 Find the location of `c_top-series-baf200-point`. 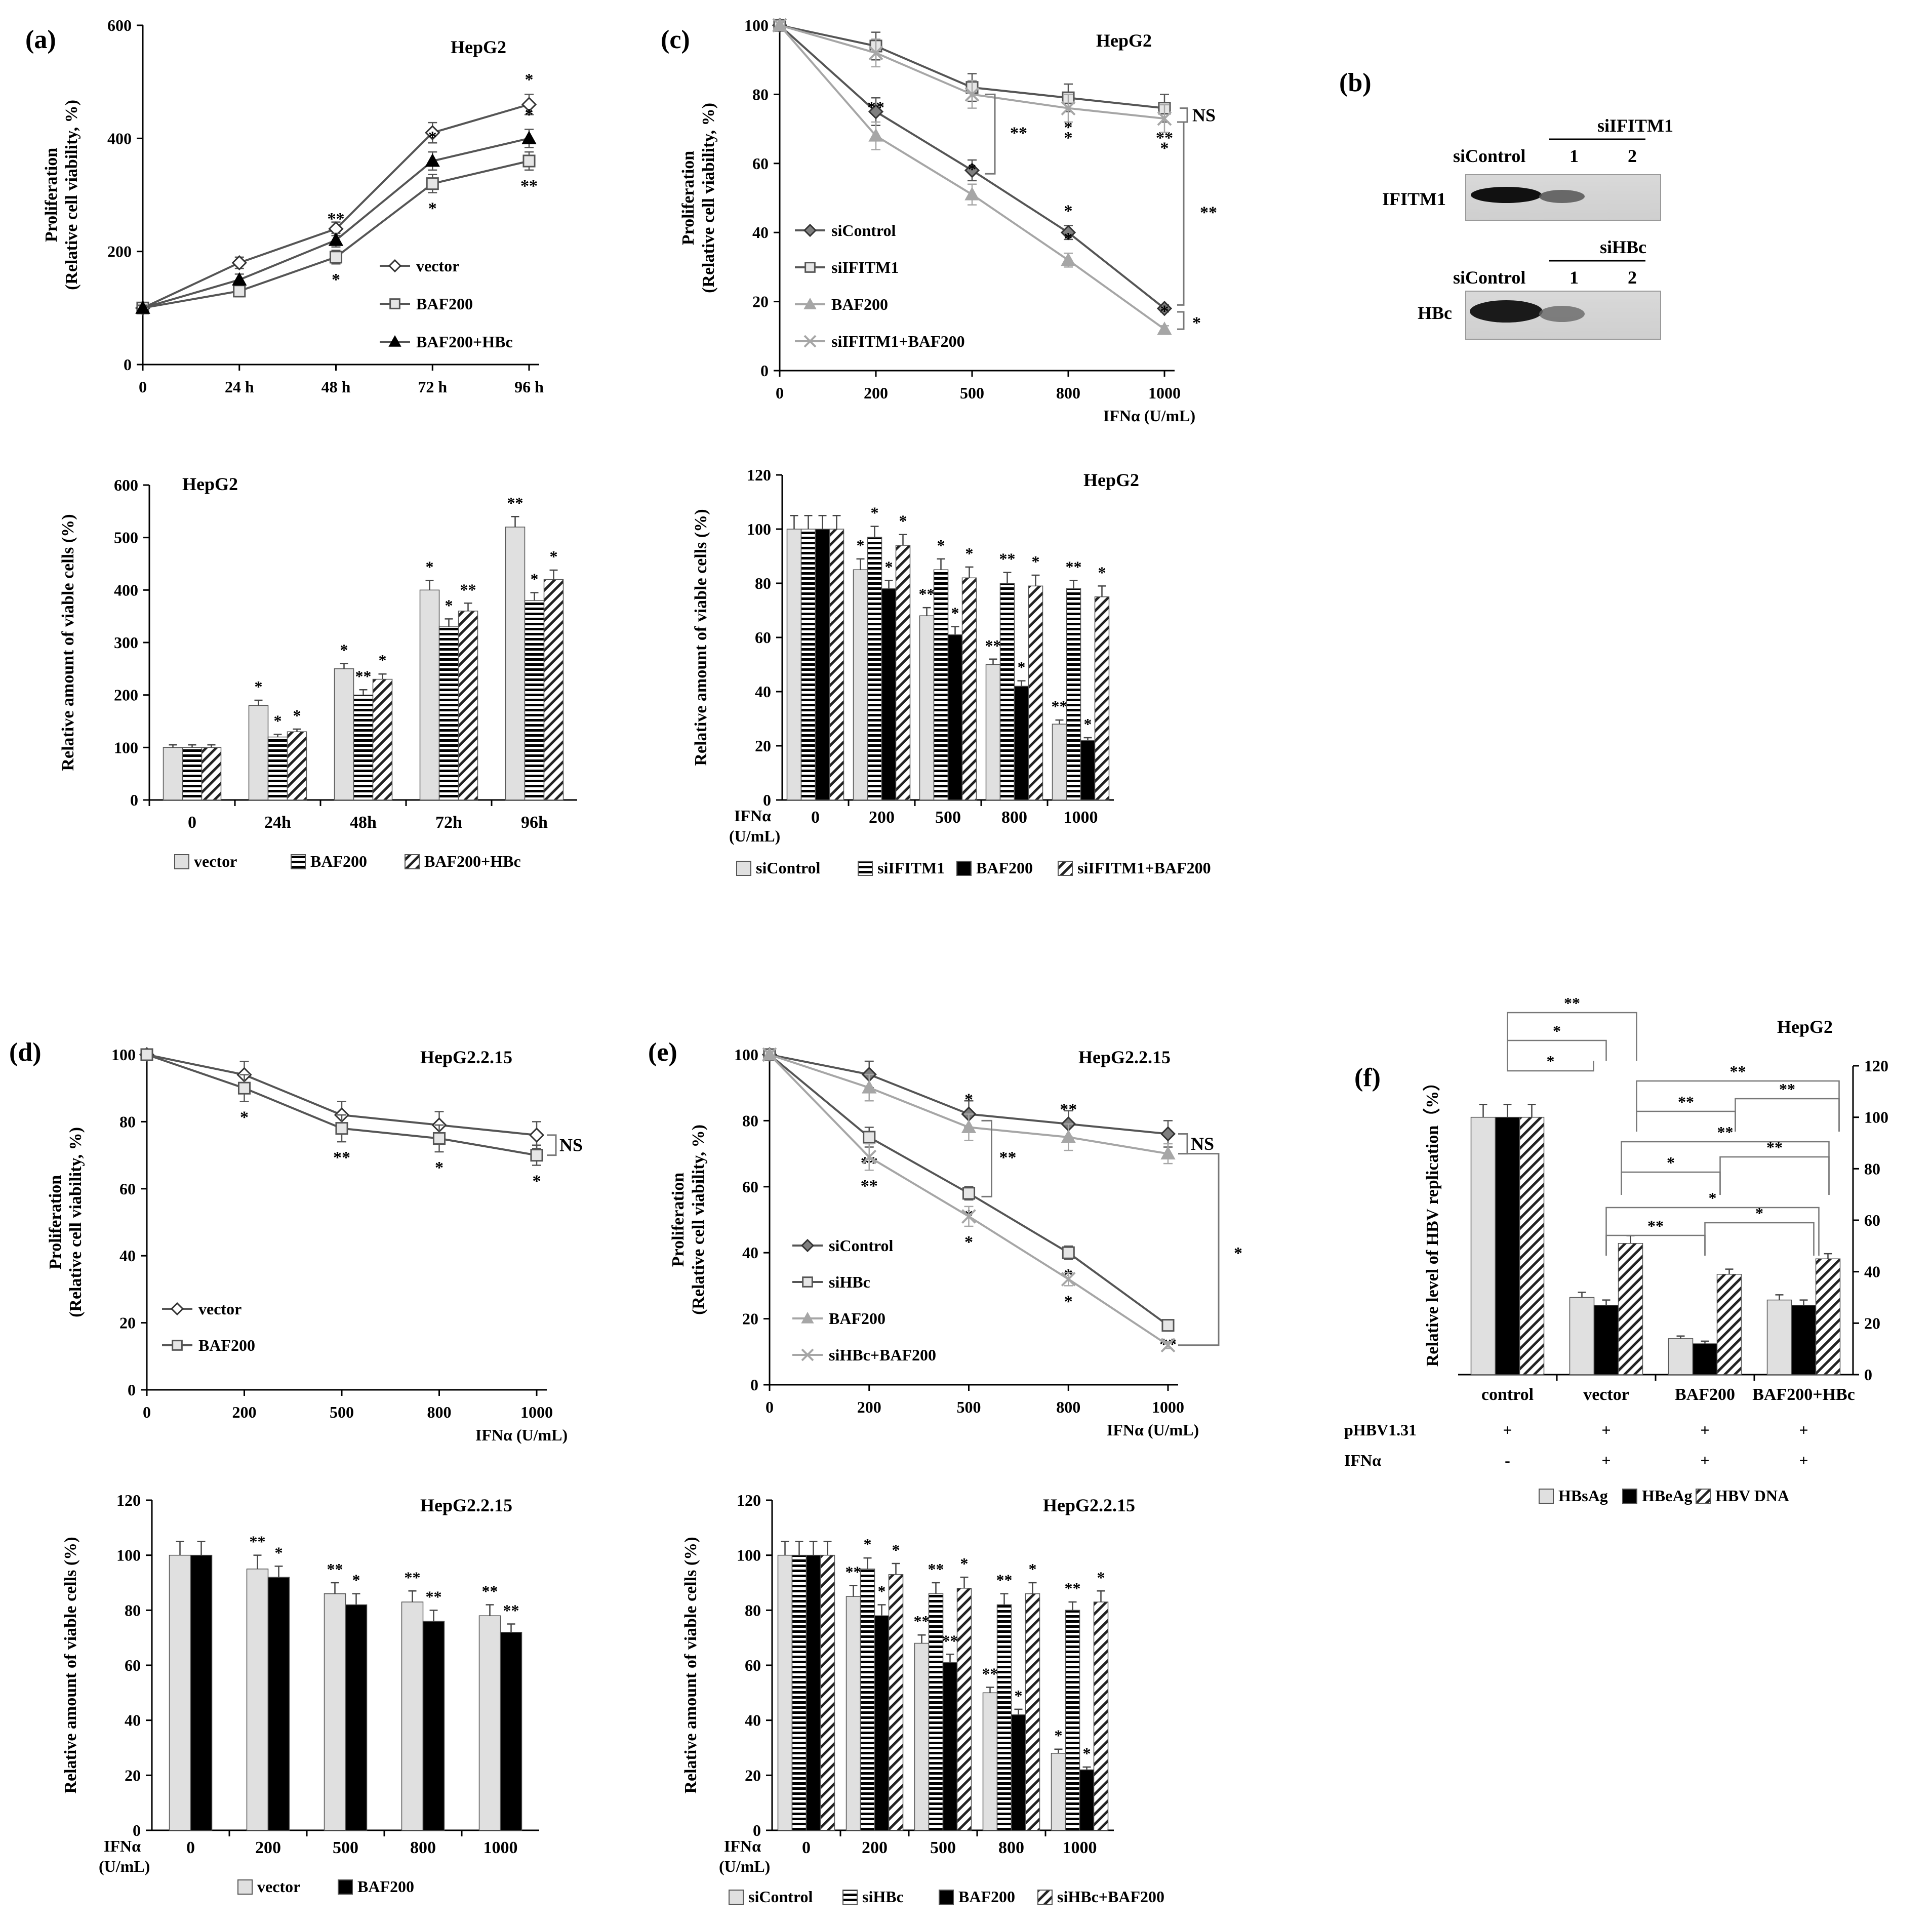

c_top-series-baf200-point is located at coordinates (1164, 328).